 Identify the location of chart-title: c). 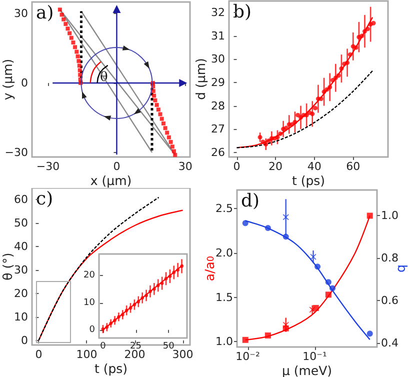
(45, 199).